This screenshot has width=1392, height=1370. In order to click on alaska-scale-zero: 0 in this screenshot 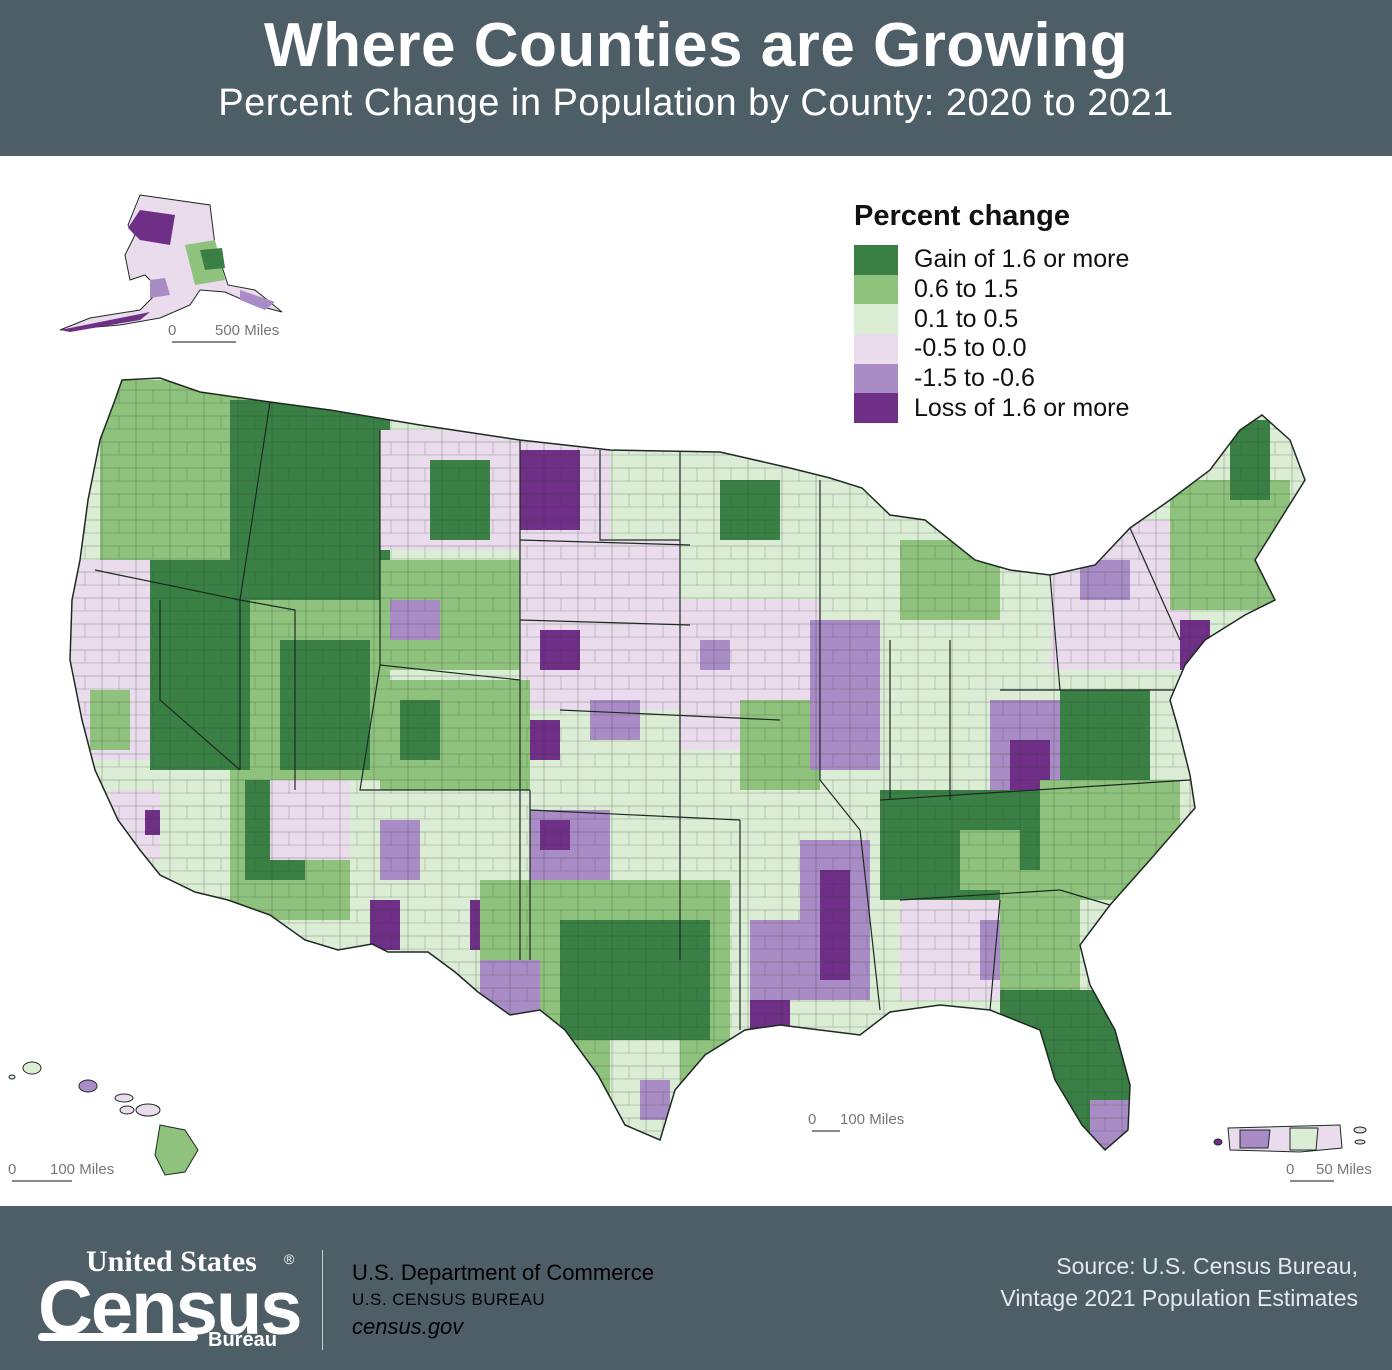, I will do `click(172, 330)`.